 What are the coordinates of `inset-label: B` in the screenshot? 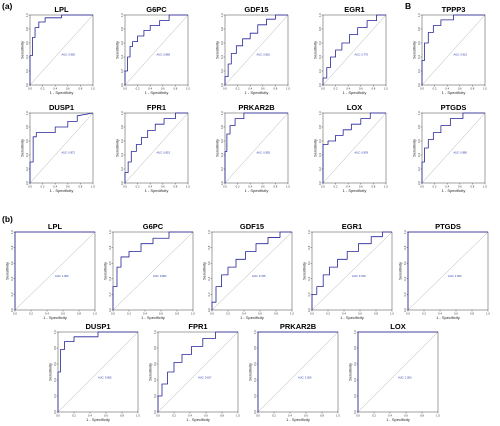 It's located at (408, 6).